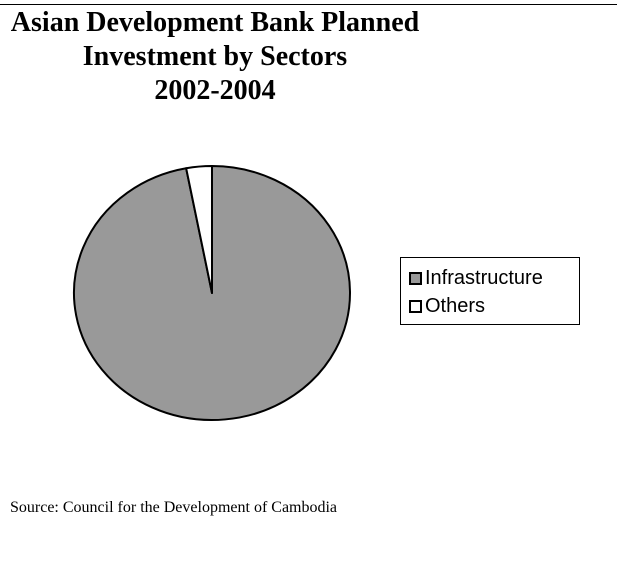  What do you see at coordinates (215, 90) in the screenshot?
I see `chart-title-line-3: 2002-2004` at bounding box center [215, 90].